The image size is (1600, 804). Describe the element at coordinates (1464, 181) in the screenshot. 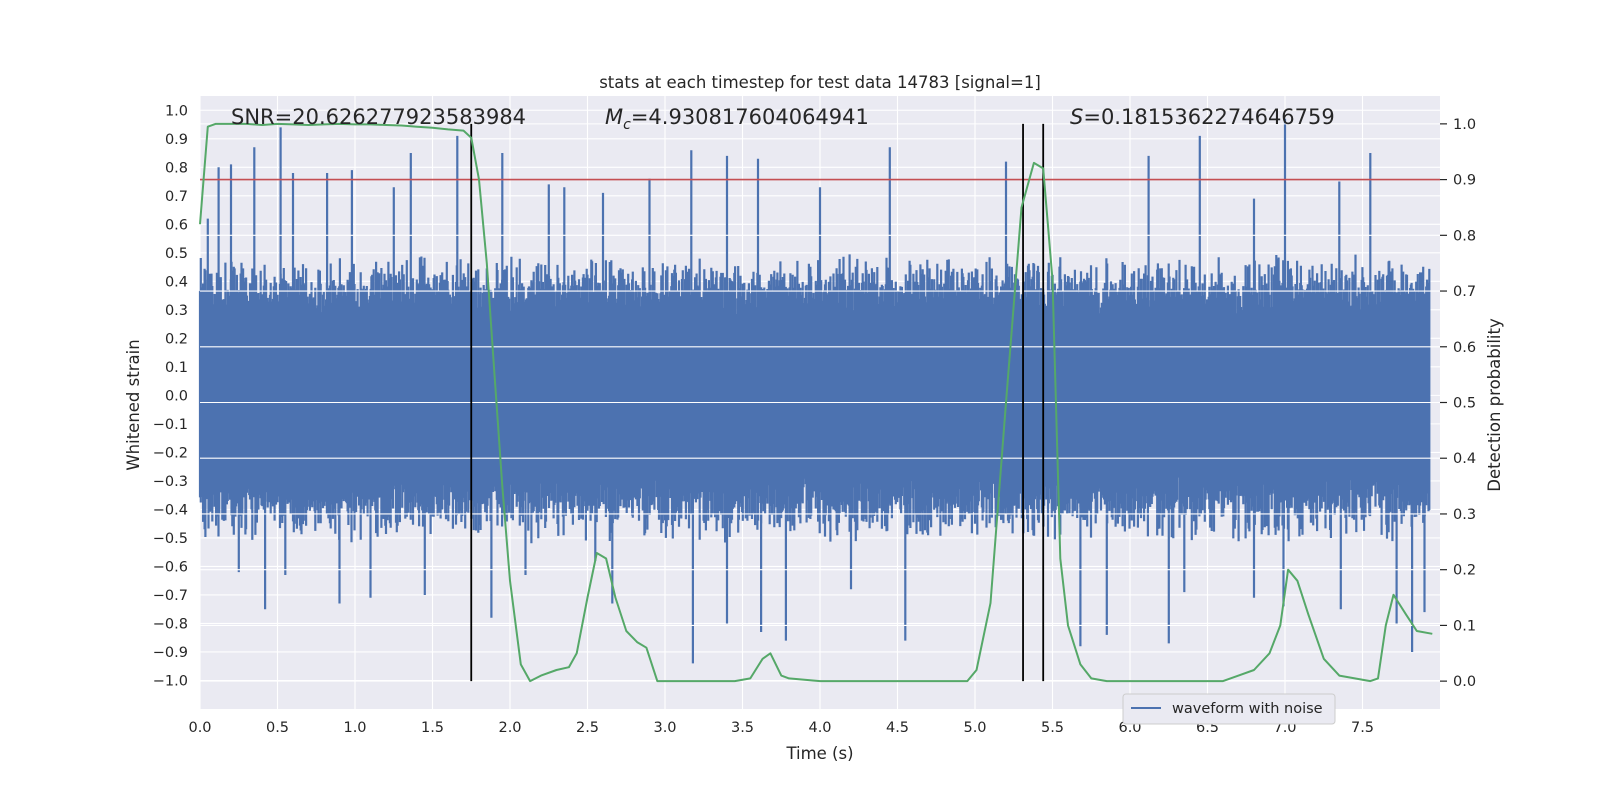

I see `y-tick-label-right: 0.9` at that location.